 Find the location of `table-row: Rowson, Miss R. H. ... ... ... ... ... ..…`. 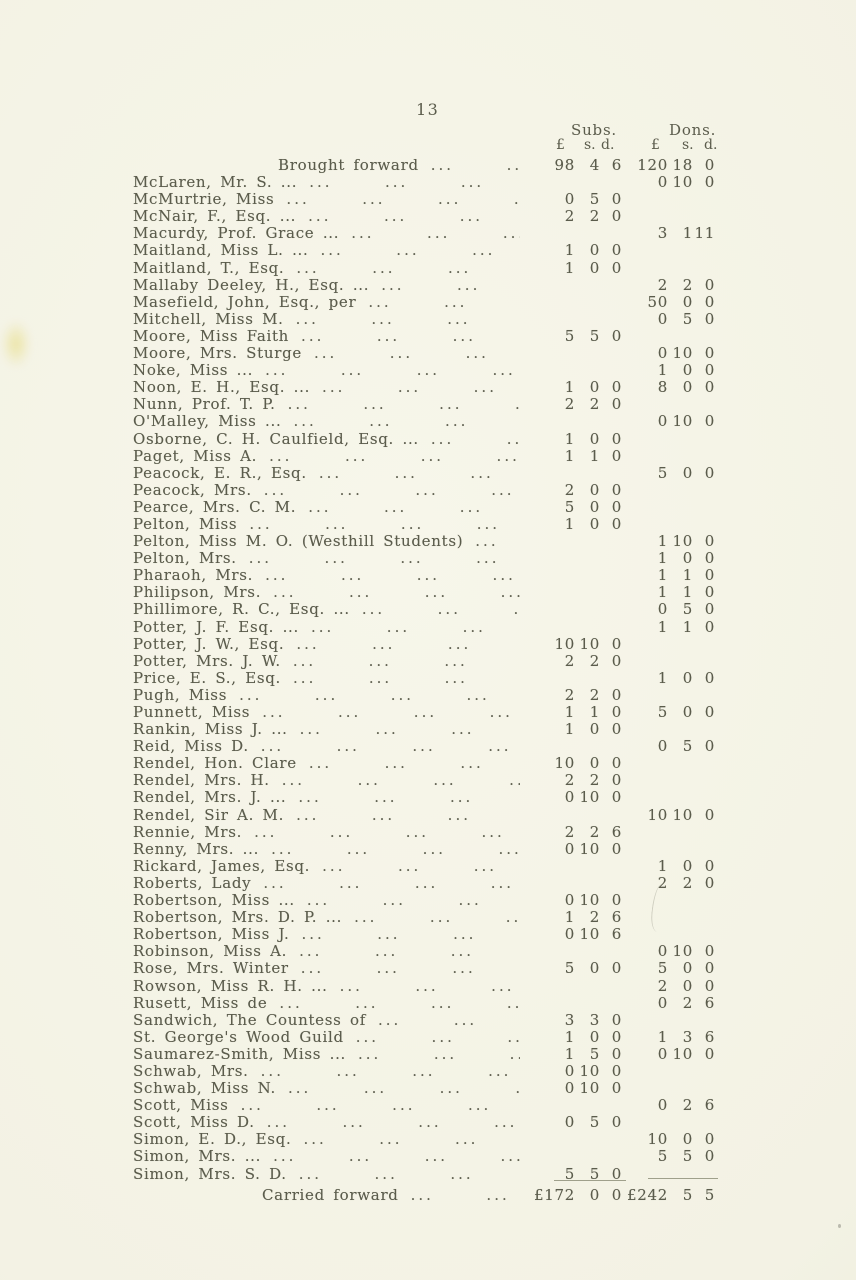

table-row: Rowson, Miss R. H. ... ... ... ... ... ..… is located at coordinates (424, 985).